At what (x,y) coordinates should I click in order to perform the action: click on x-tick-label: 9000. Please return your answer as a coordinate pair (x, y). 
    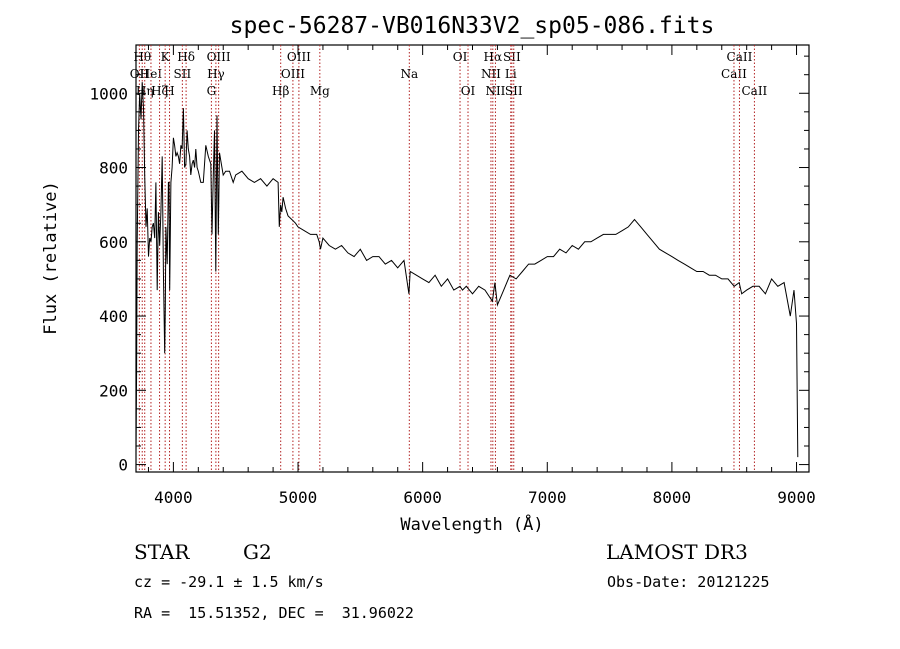
    Looking at the image, I should click on (796, 497).